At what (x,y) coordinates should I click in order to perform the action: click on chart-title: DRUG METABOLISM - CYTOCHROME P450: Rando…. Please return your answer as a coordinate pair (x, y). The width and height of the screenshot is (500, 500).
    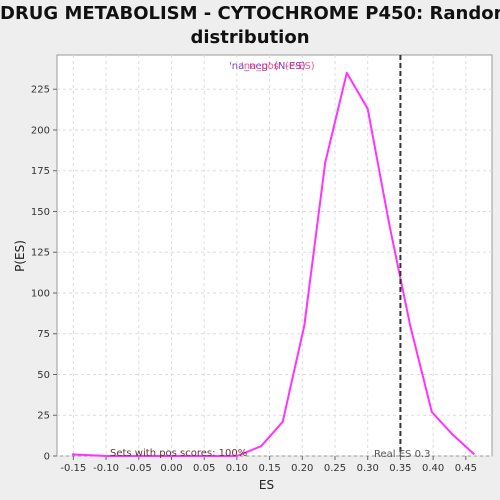
    Looking at the image, I should click on (250, 26).